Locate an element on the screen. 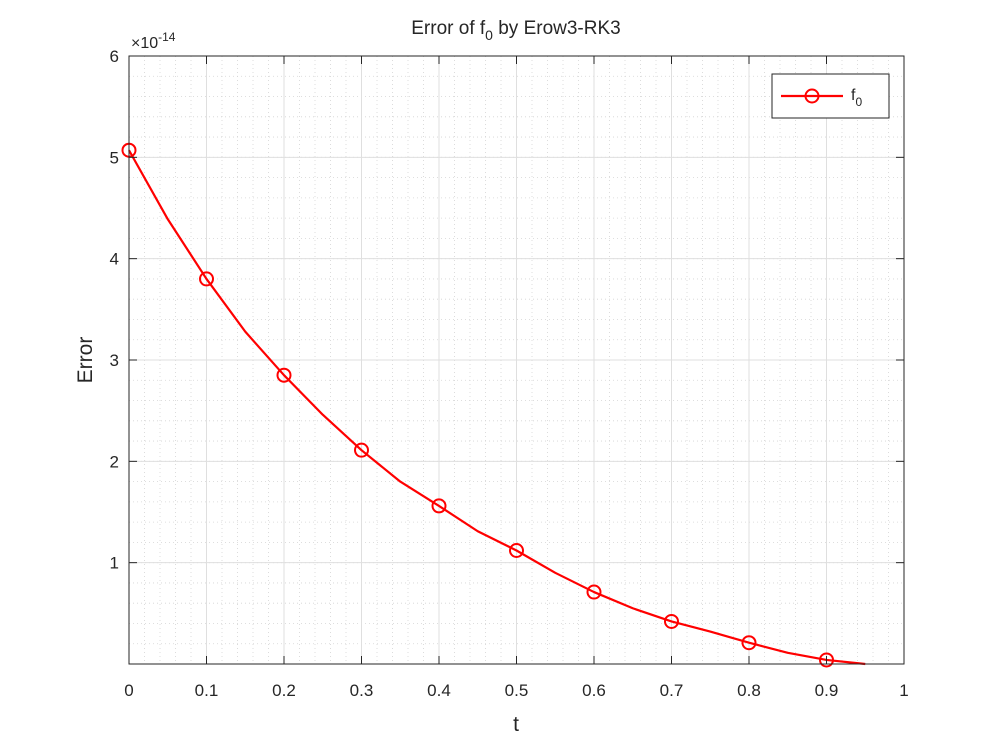  chart-title-rest: by Erow3-RK3 is located at coordinates (557, 28).